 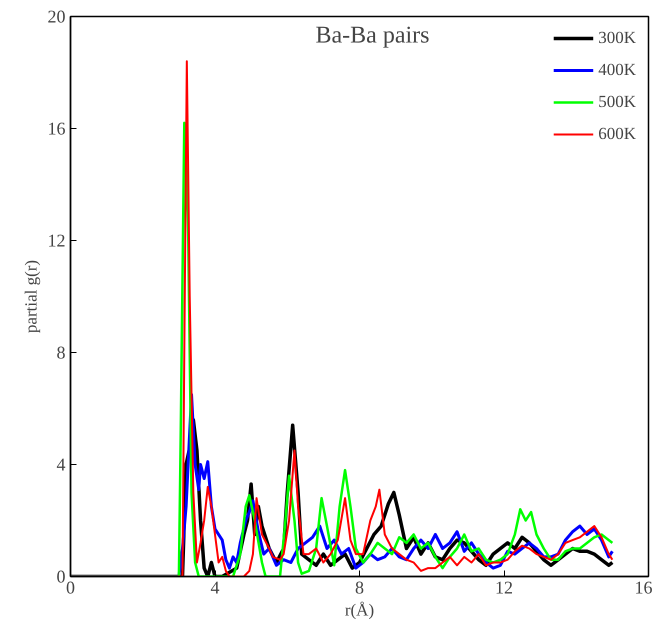 What do you see at coordinates (359, 610) in the screenshot?
I see `x-axis-title: r(Å)` at bounding box center [359, 610].